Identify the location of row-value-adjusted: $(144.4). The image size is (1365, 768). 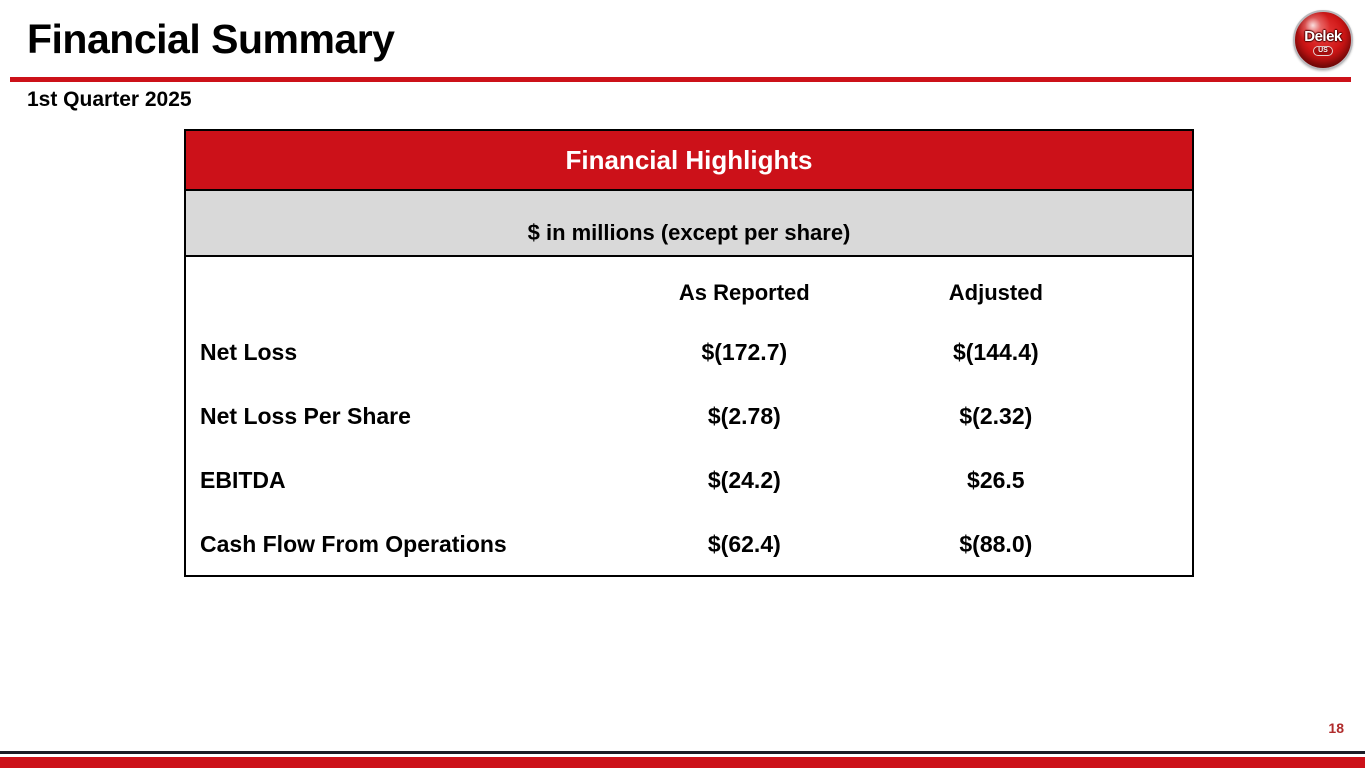
(995, 351).